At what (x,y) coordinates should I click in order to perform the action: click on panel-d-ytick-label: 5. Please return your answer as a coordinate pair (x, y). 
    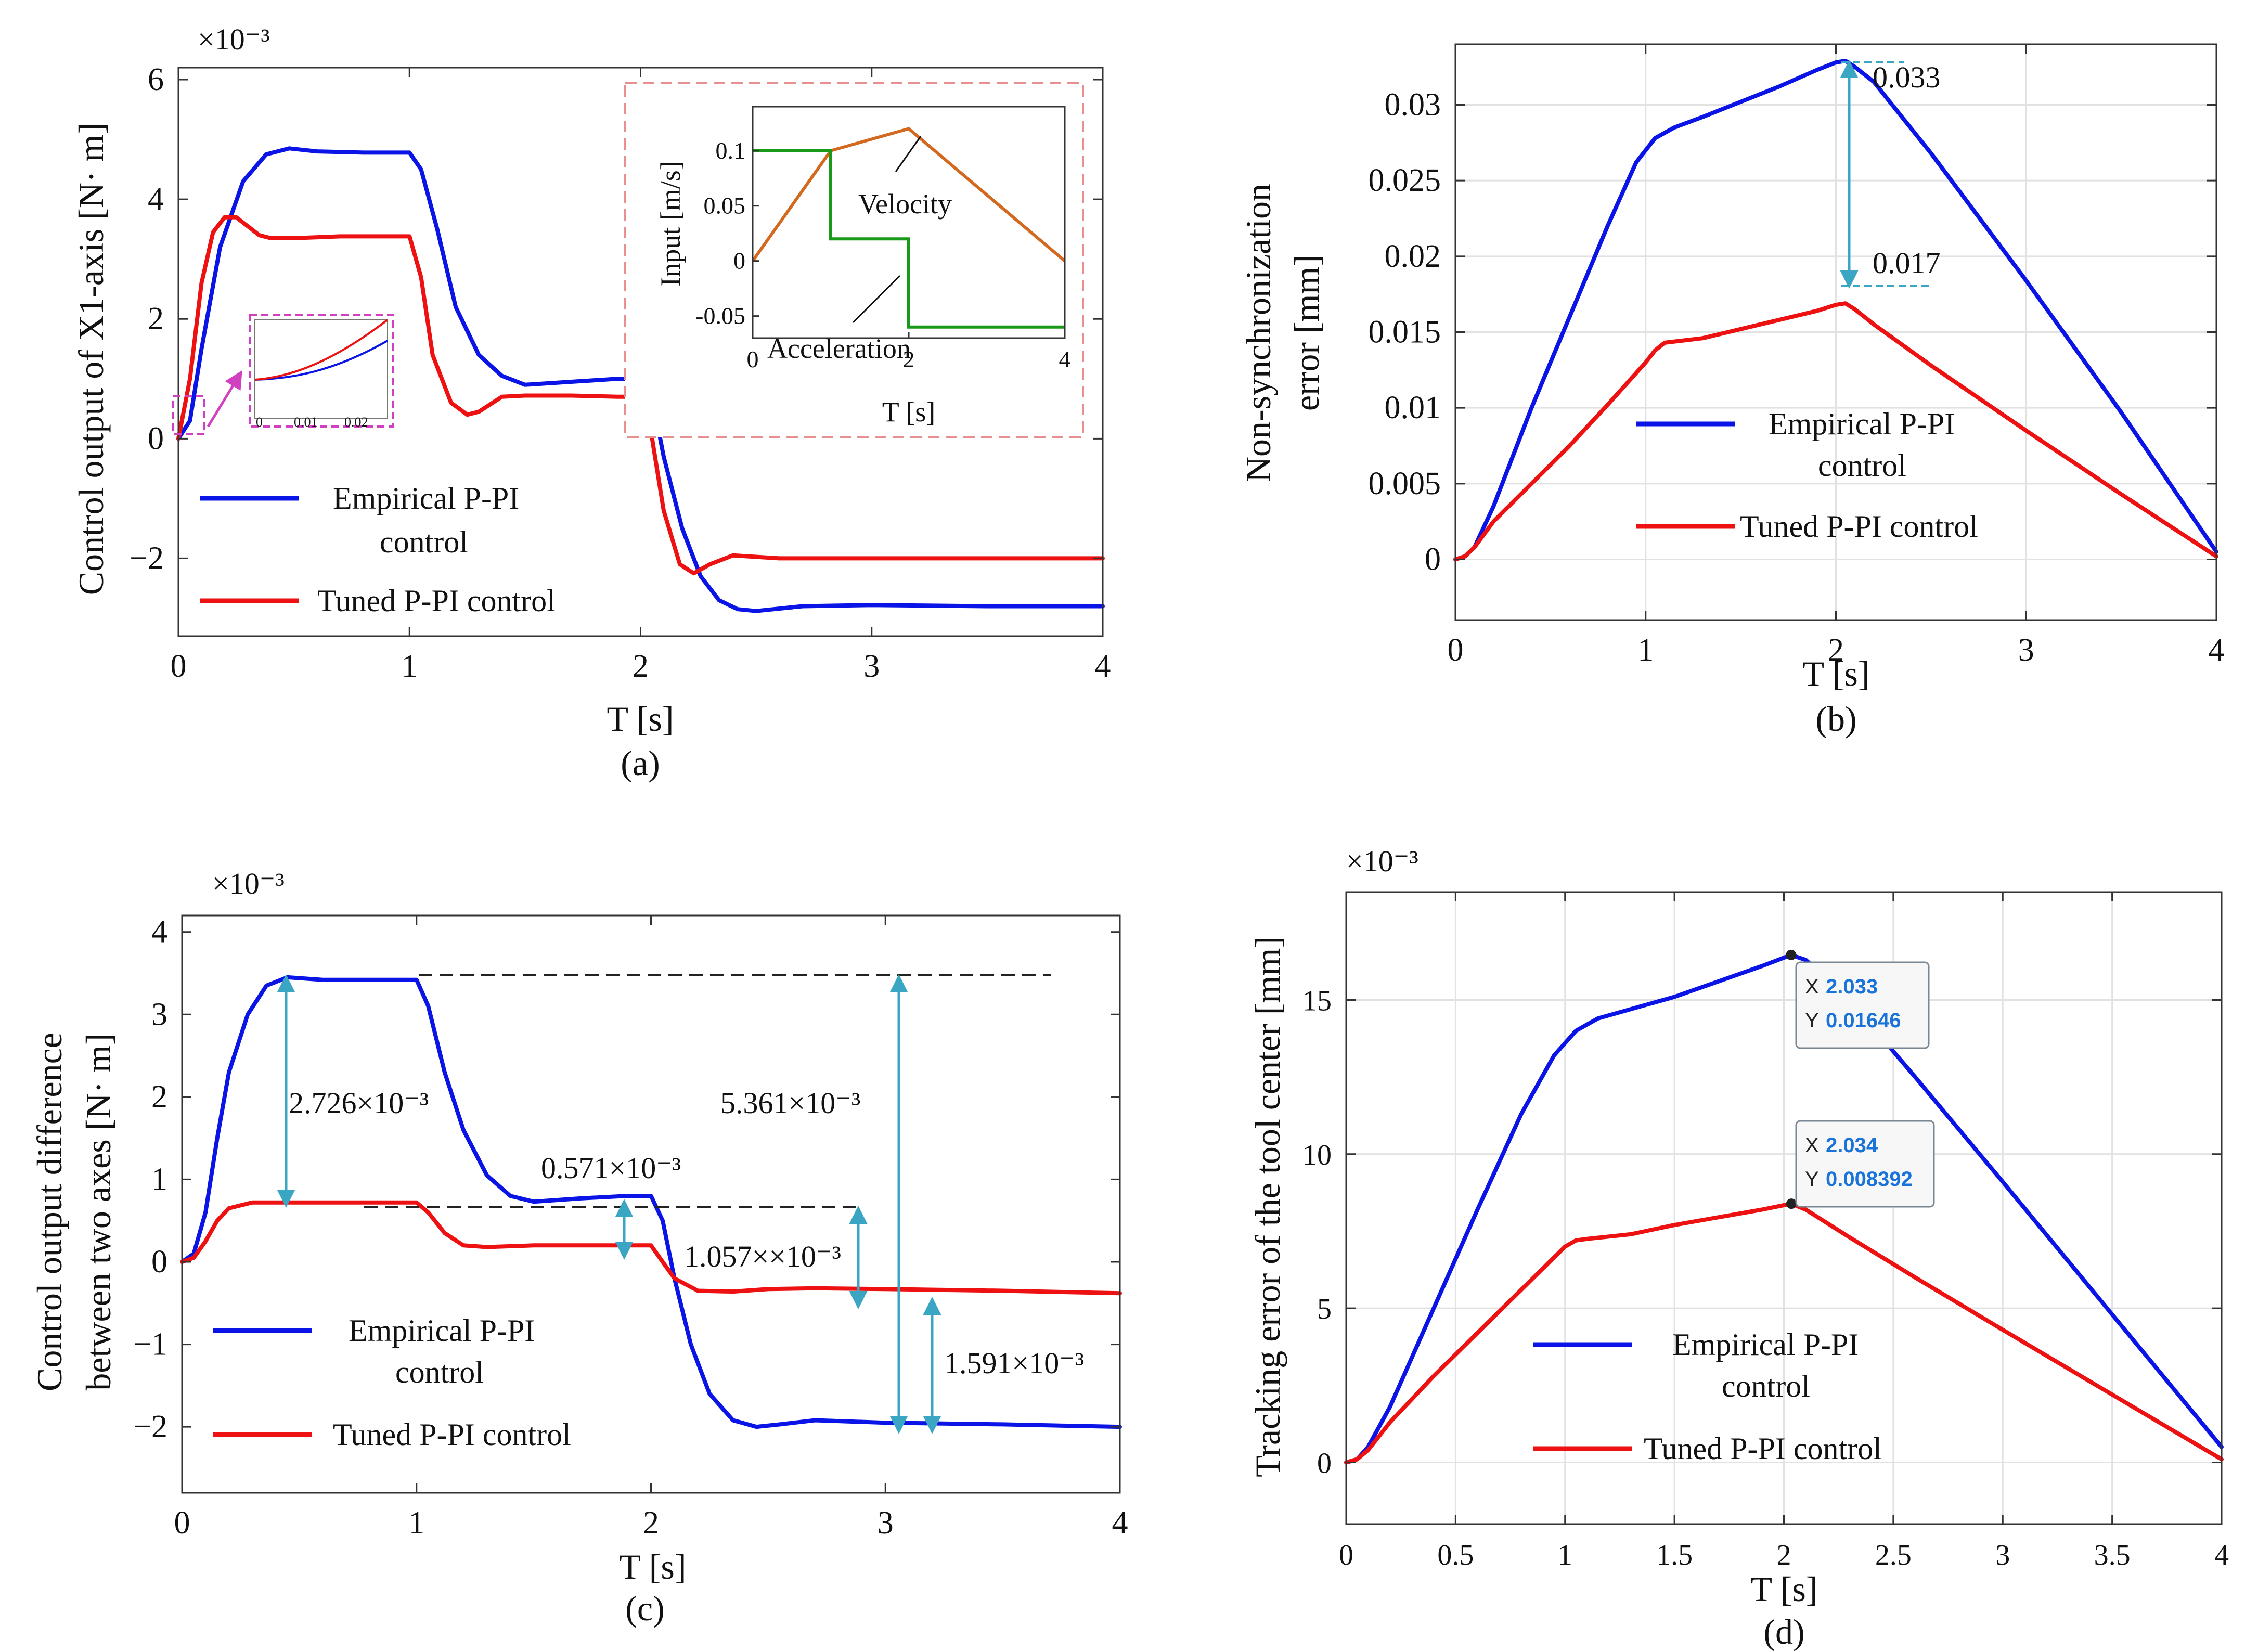
    Looking at the image, I should click on (1325, 1309).